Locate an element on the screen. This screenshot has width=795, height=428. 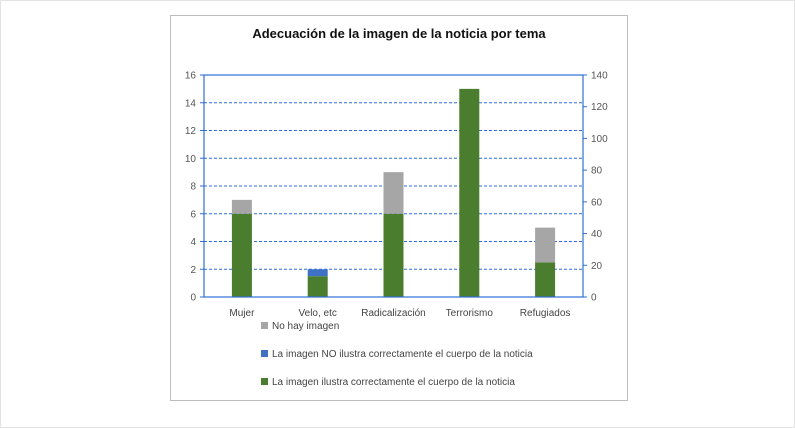
right-tick-label: 40 is located at coordinates (597, 234).